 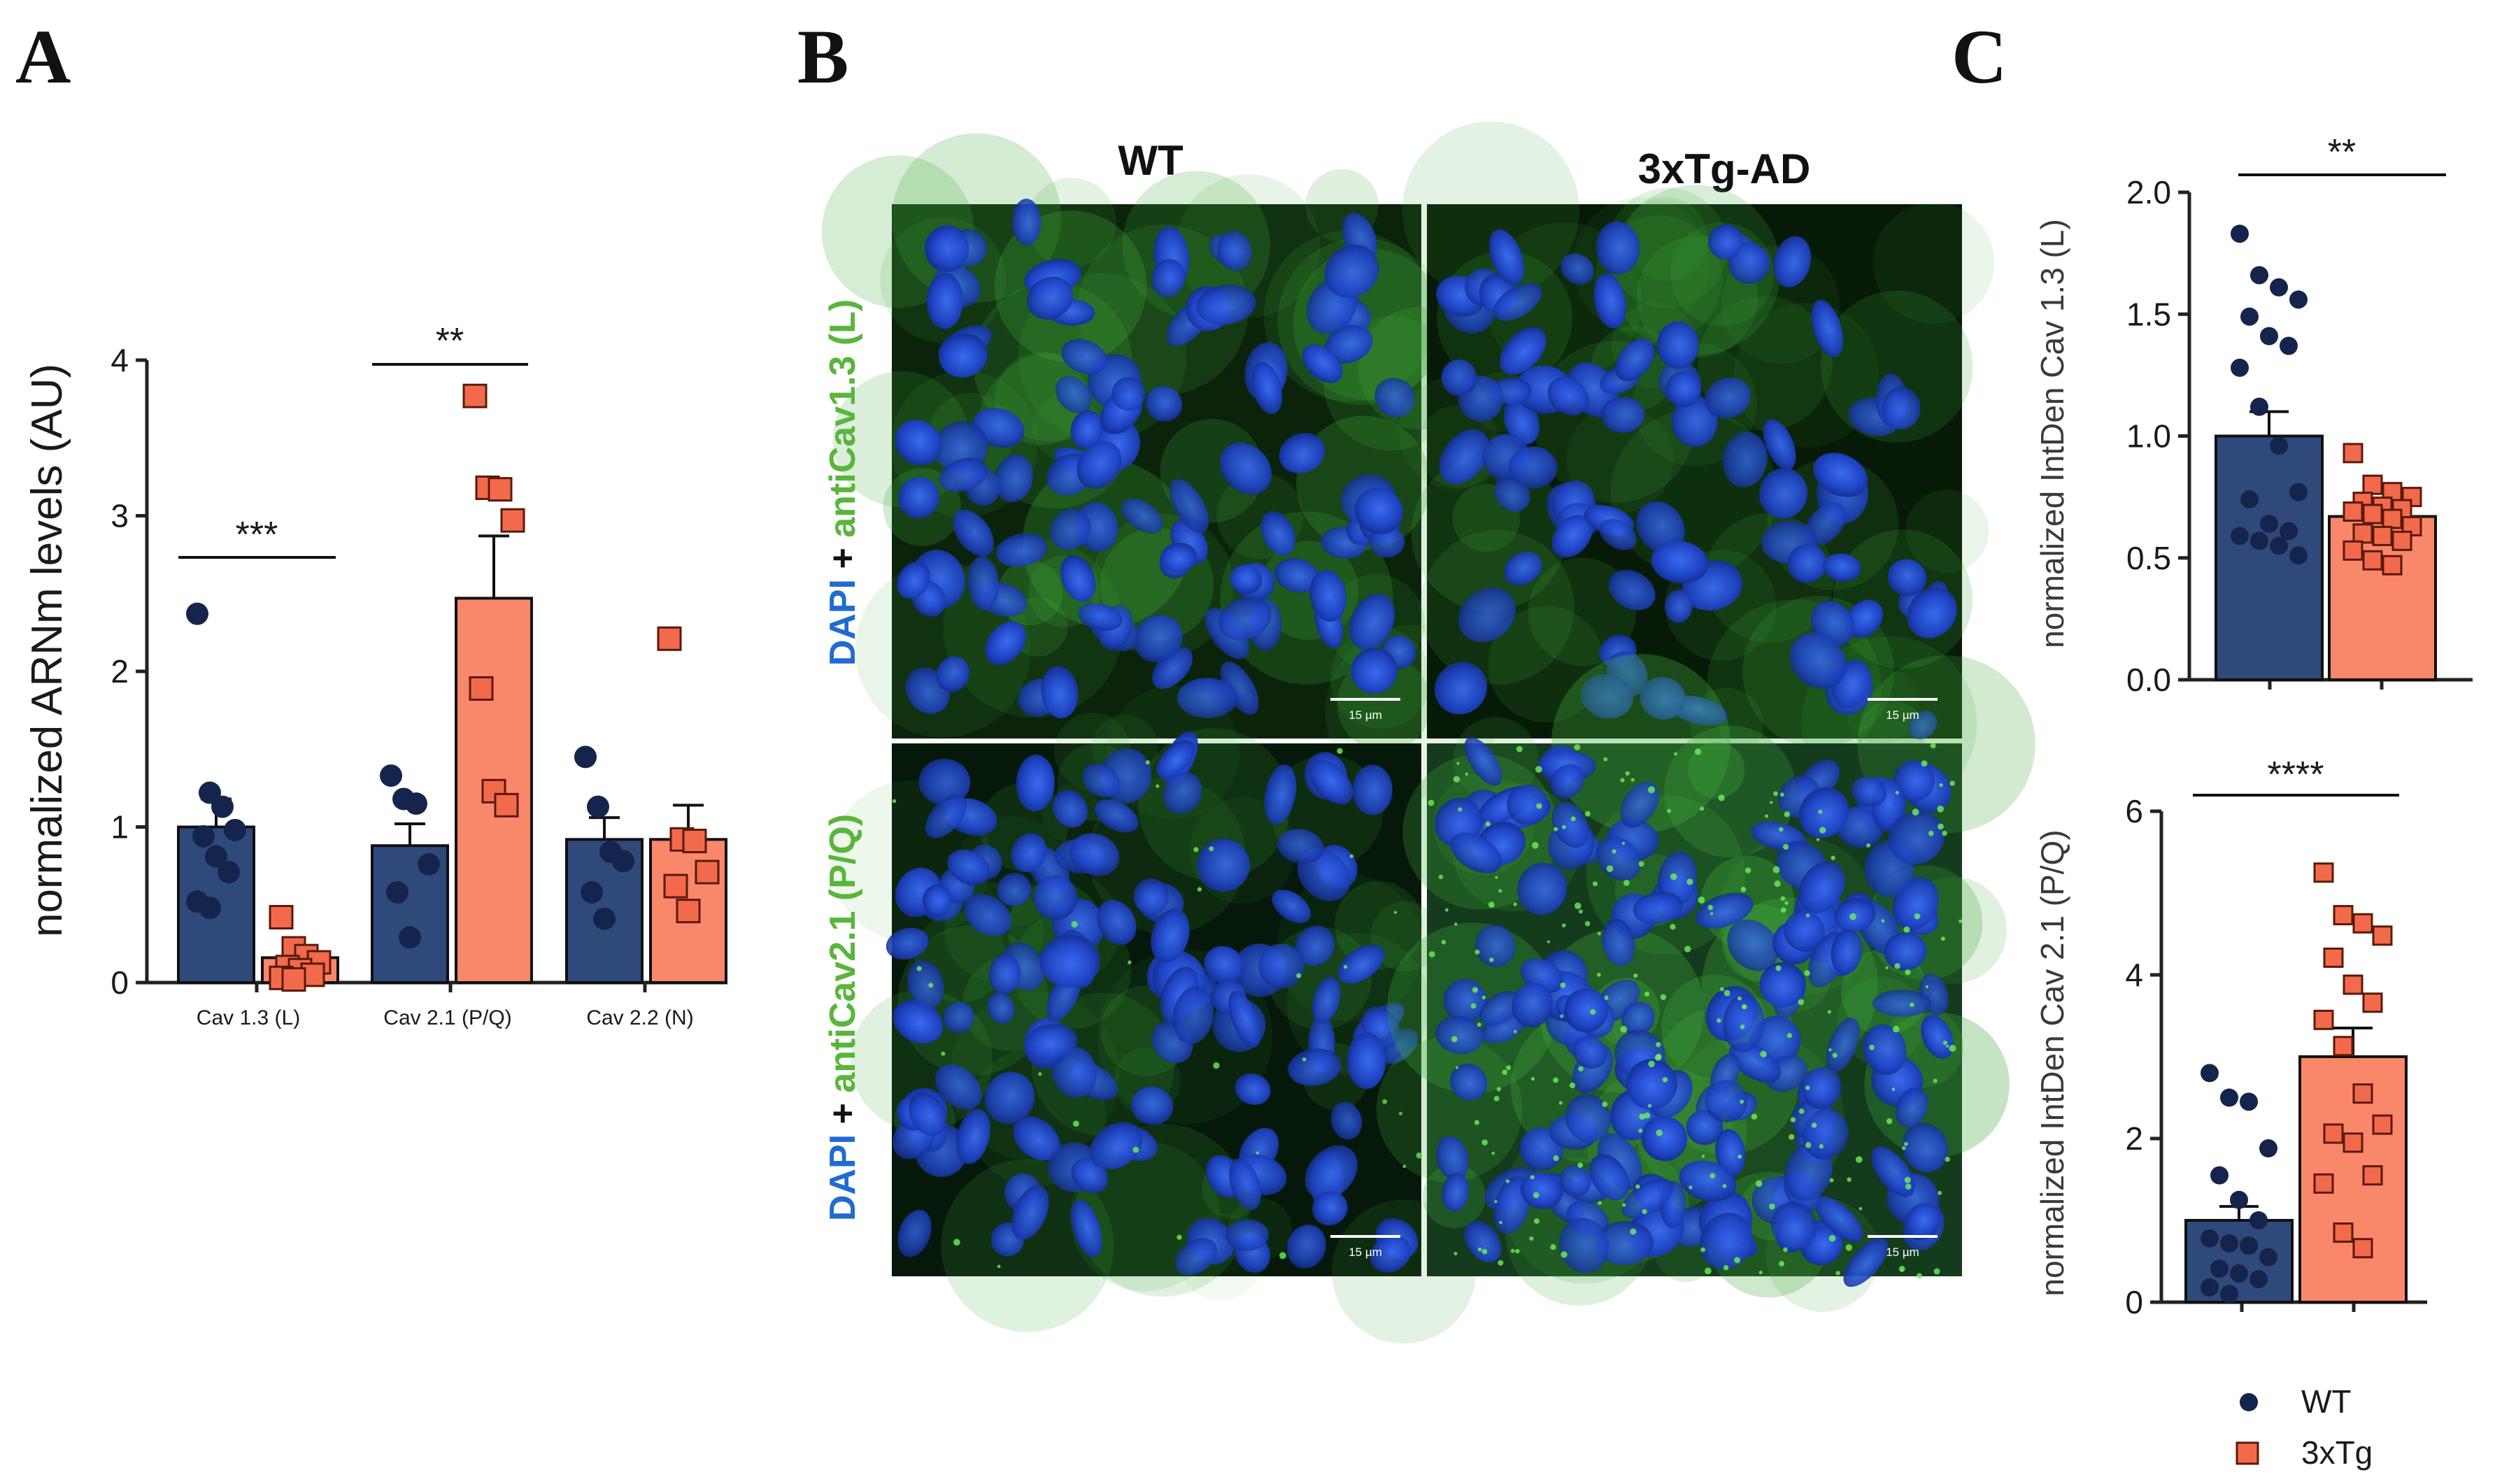 What do you see at coordinates (2134, 975) in the screenshot?
I see `chart-c-bottom-ytick-label: 4` at bounding box center [2134, 975].